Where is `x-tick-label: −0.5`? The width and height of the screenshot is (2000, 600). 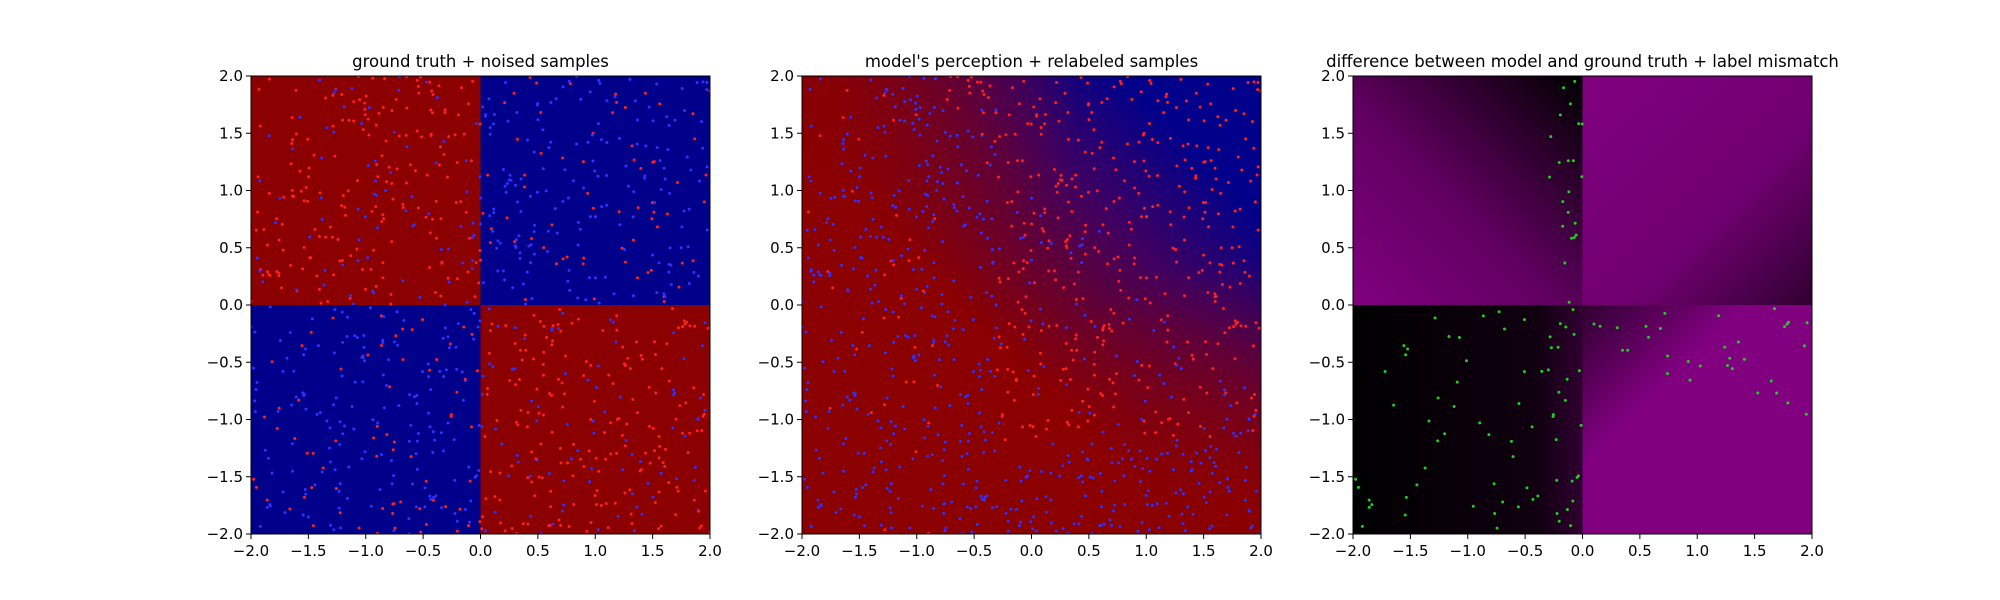 x-tick-label: −0.5 is located at coordinates (974, 551).